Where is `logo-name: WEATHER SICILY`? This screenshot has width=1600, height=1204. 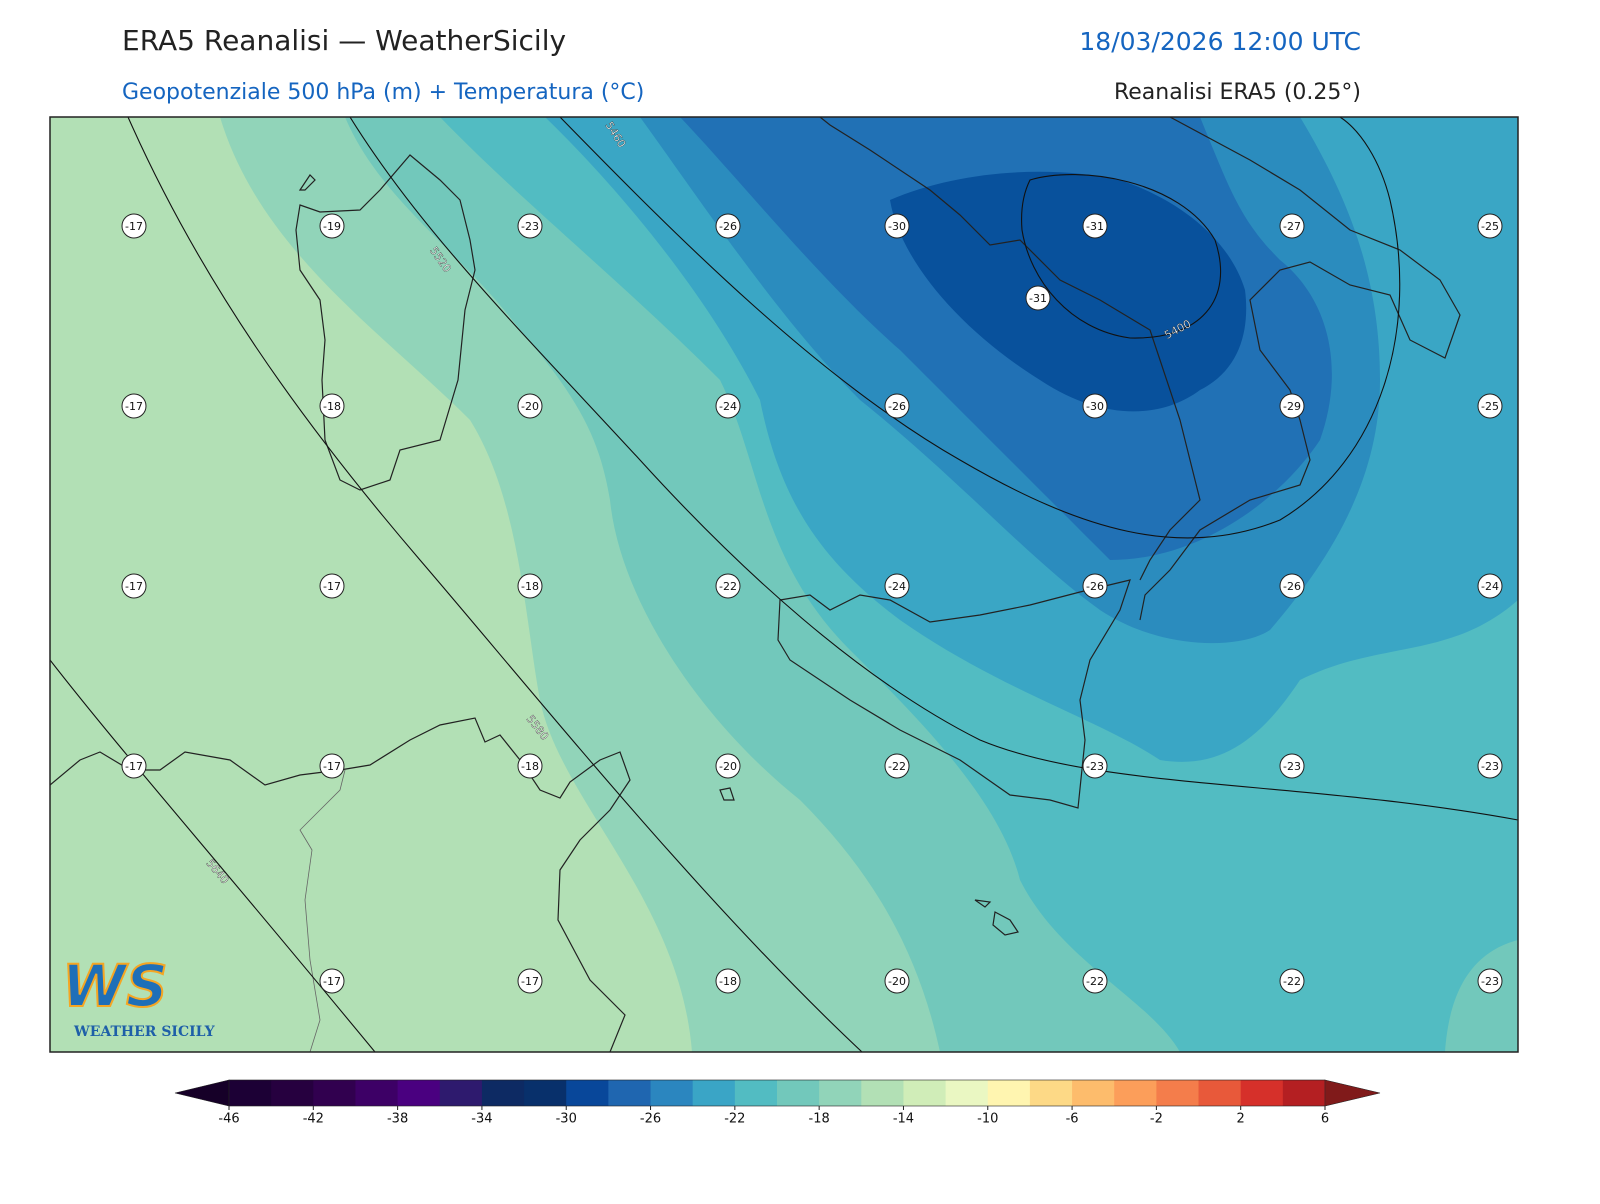
logo-name: WEATHER SICILY is located at coordinates (144, 1032).